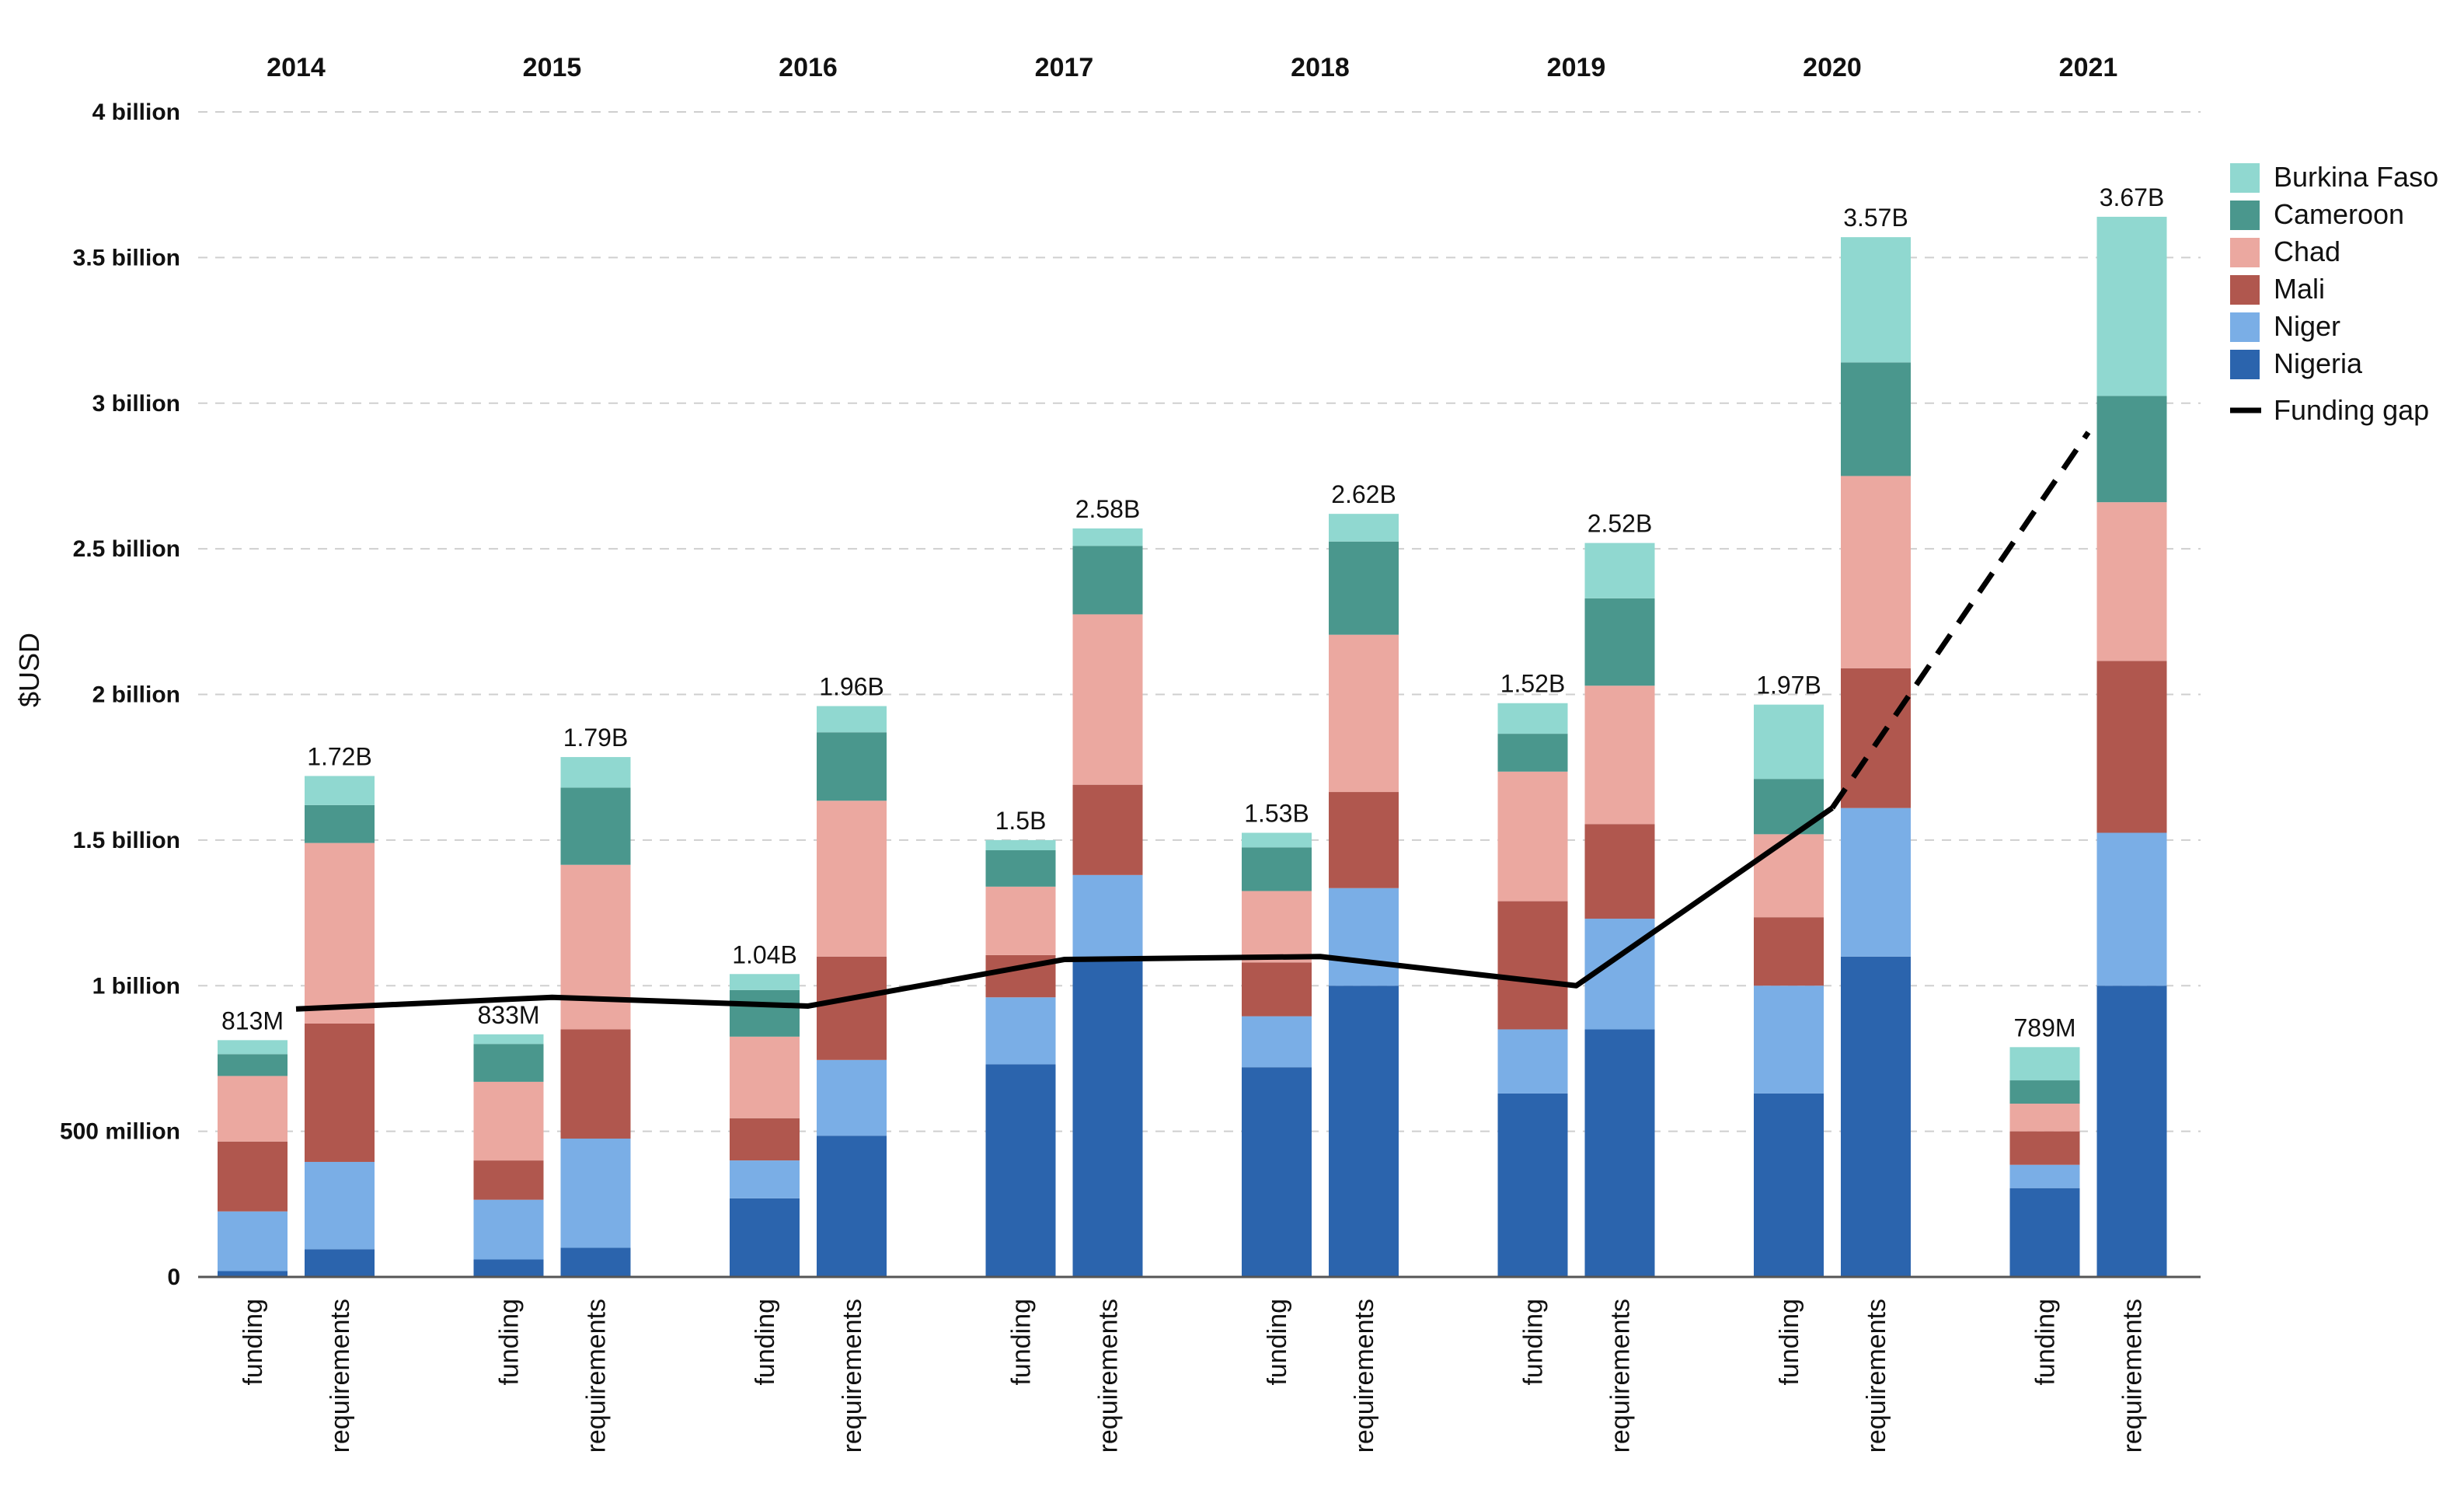 This screenshot has width=2464, height=1500. What do you see at coordinates (2318, 363) in the screenshot?
I see `legend-label: Nigeria` at bounding box center [2318, 363].